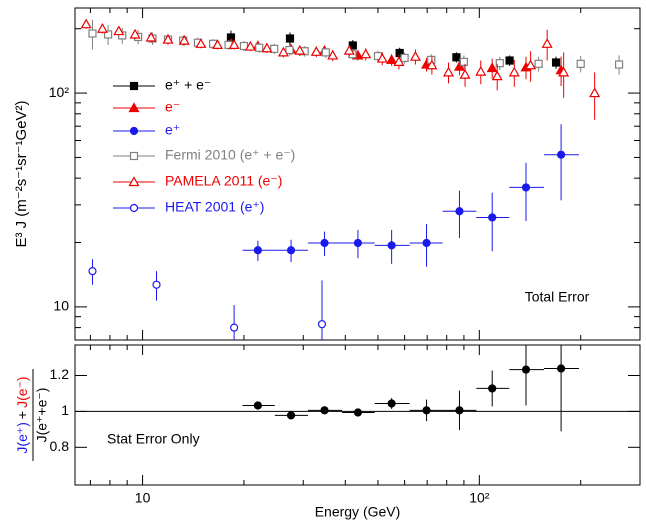  Describe the element at coordinates (410, 388) in the screenshot. I see `plot-area` at that location.